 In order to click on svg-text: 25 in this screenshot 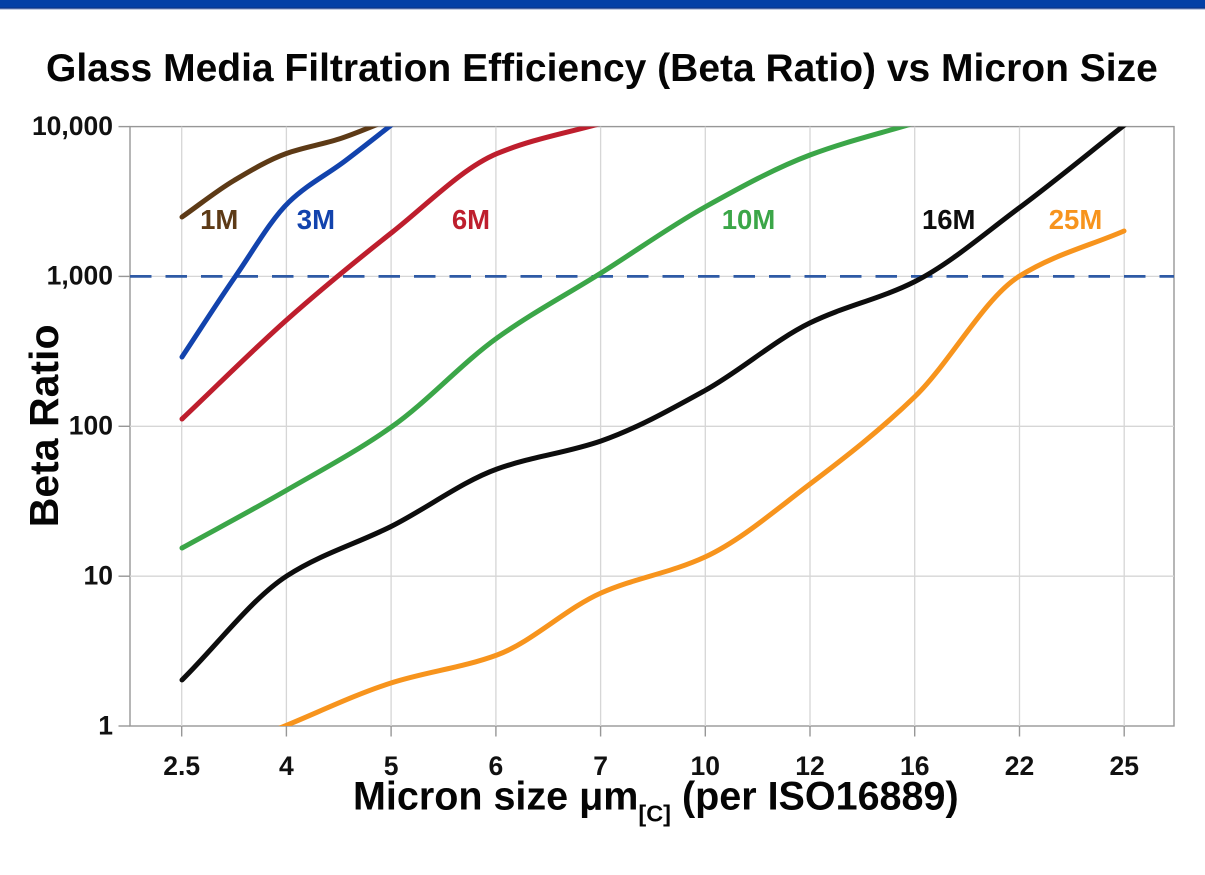, I will do `click(1123, 766)`.